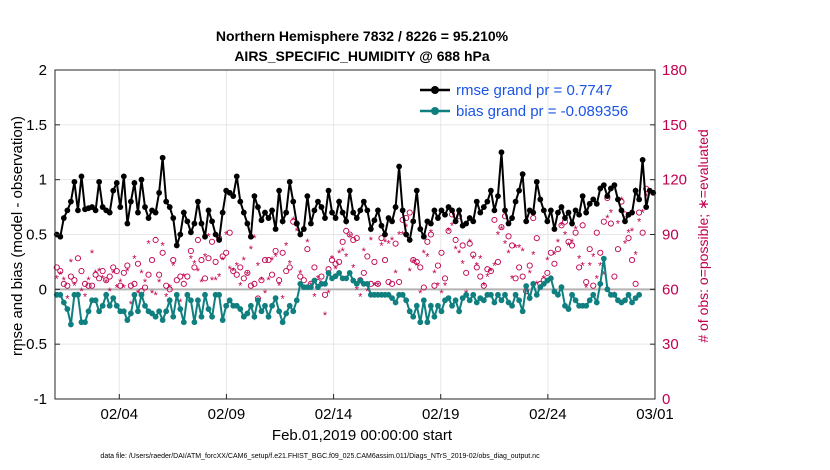  Describe the element at coordinates (670, 235) in the screenshot. I see `y-right-tick-label: 90` at that location.